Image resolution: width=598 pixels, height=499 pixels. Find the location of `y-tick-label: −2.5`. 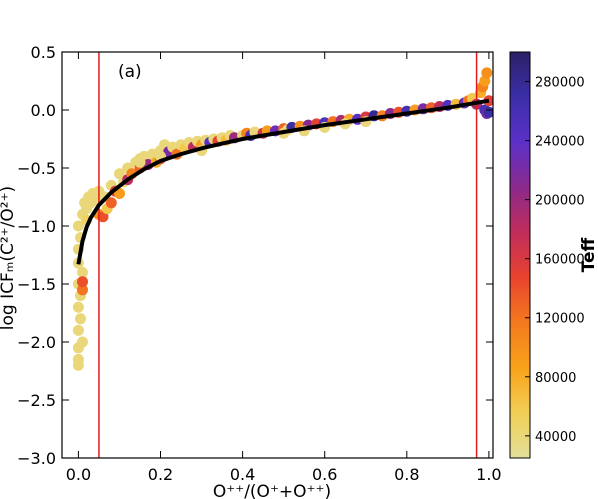

y-tick-label: −2.5 is located at coordinates (36, 400).